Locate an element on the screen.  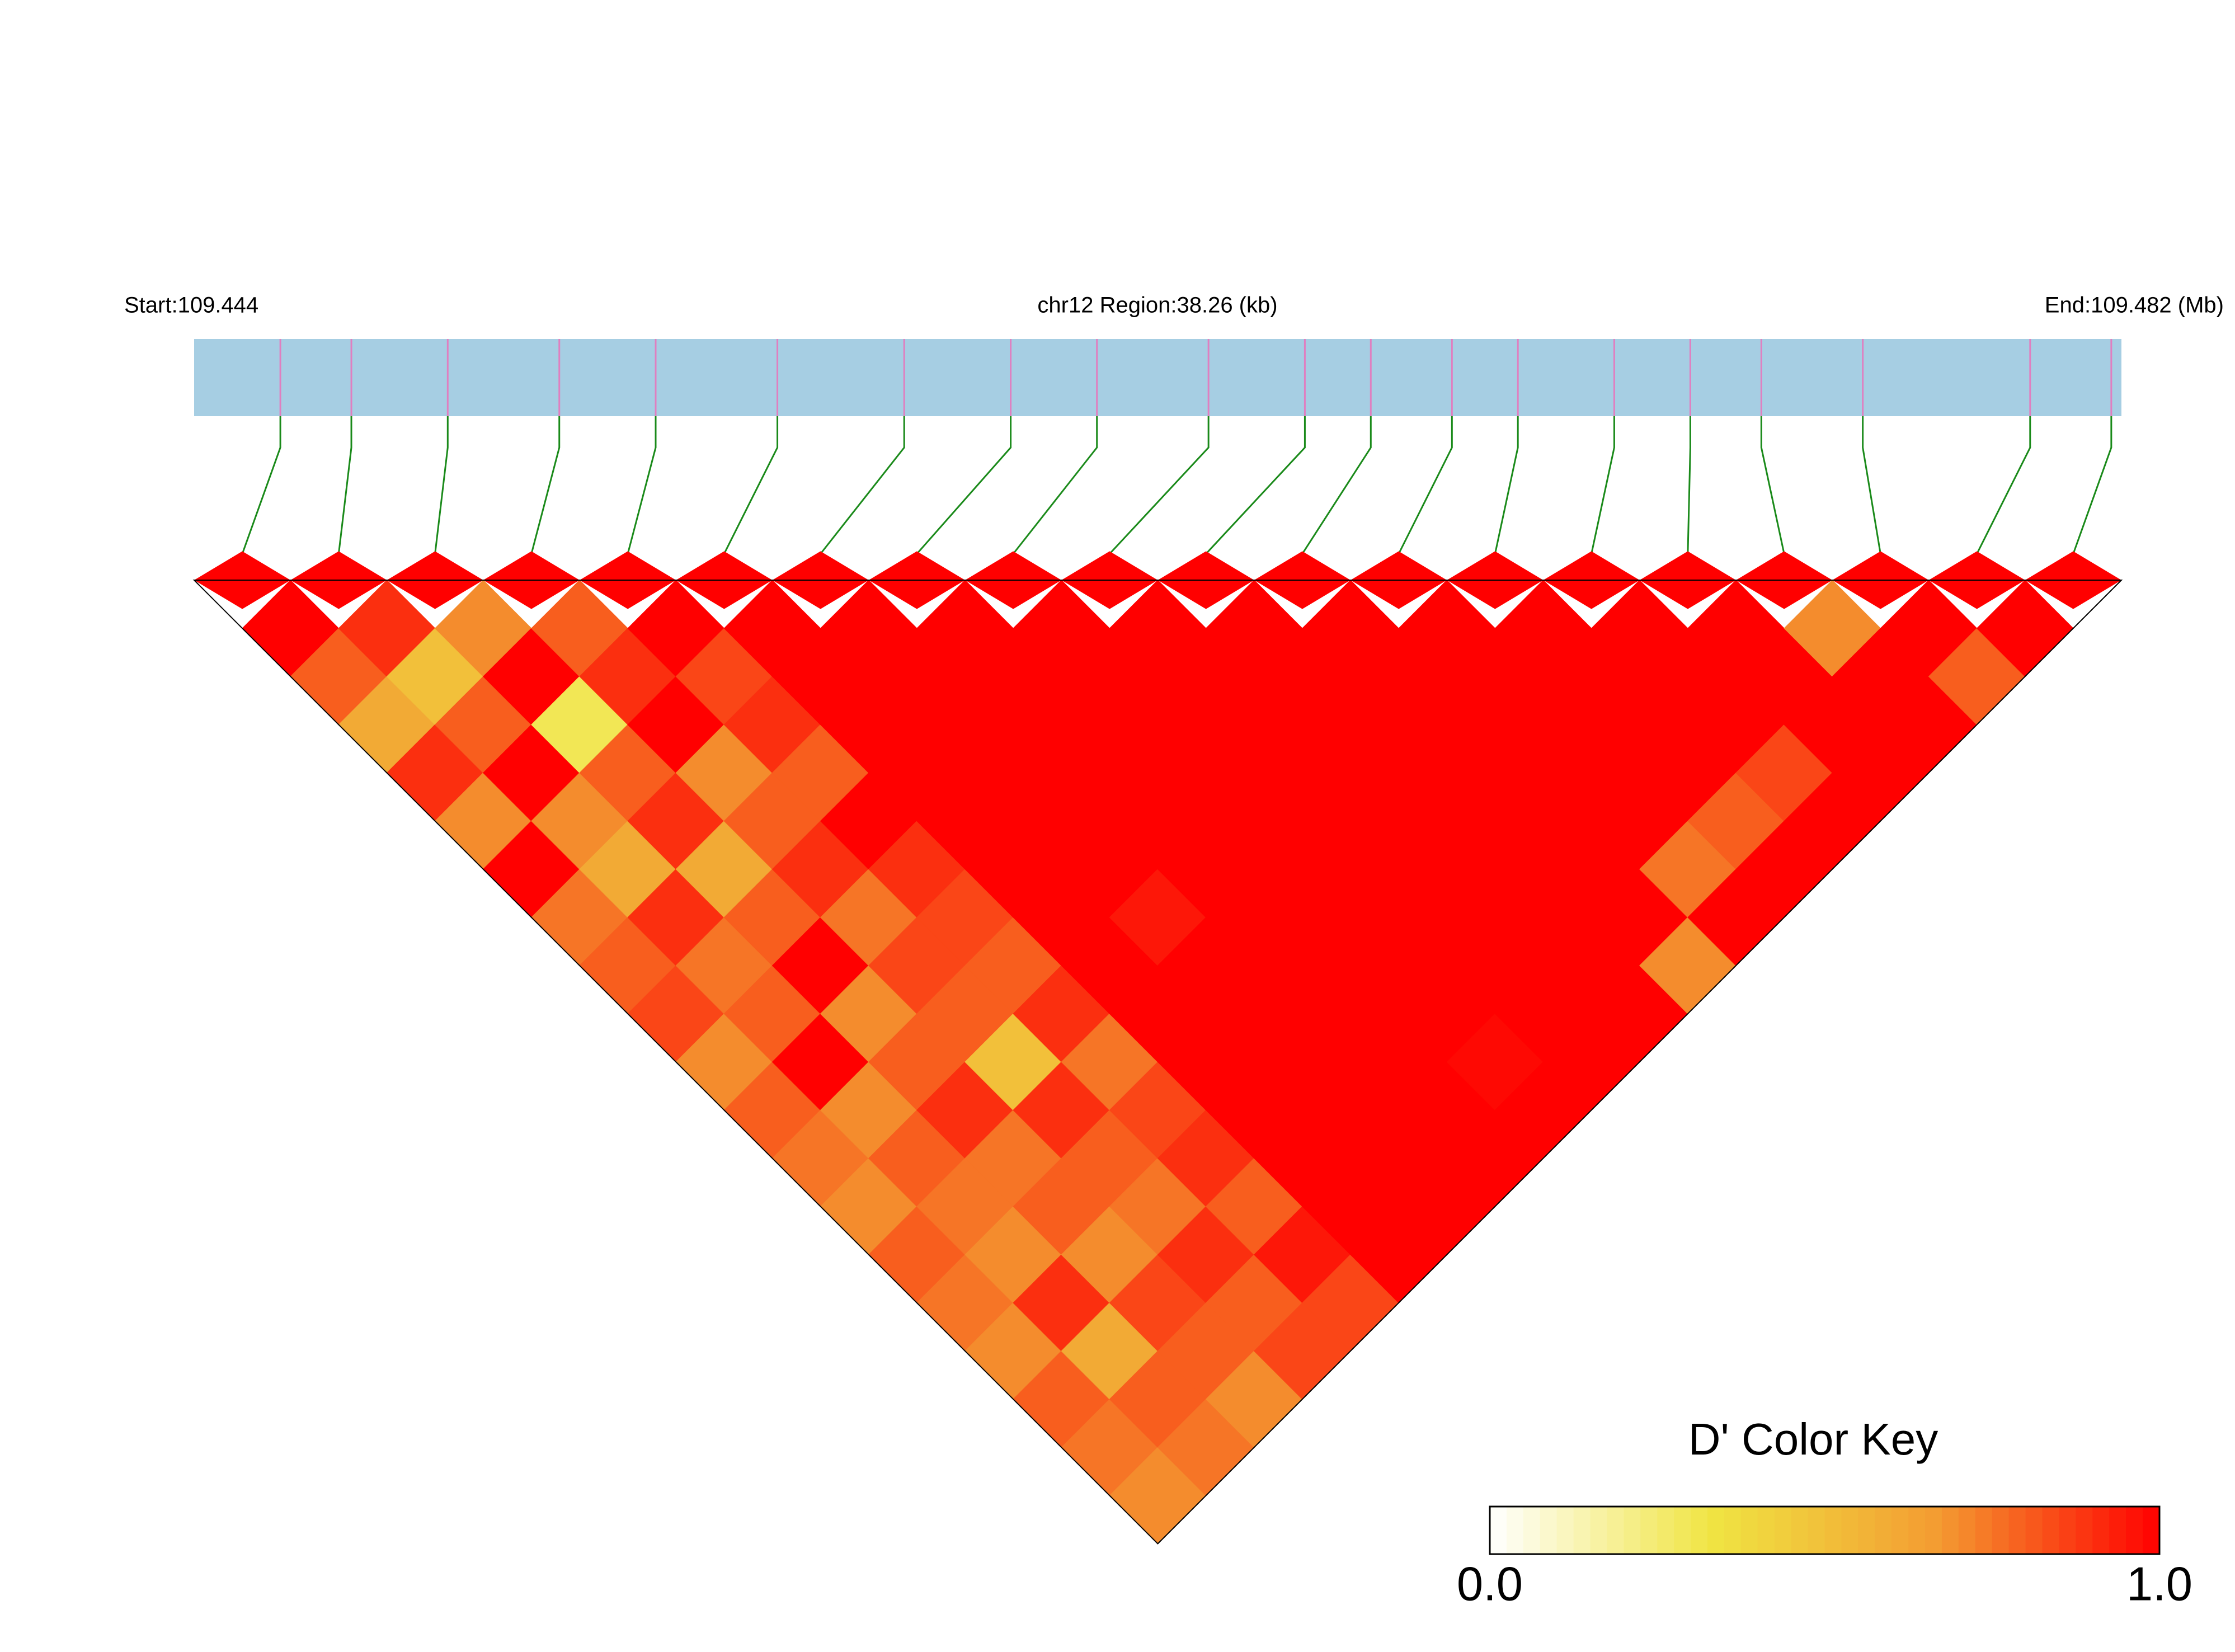
region-label: chr12 Region:38.26 (kb) is located at coordinates (1157, 306).